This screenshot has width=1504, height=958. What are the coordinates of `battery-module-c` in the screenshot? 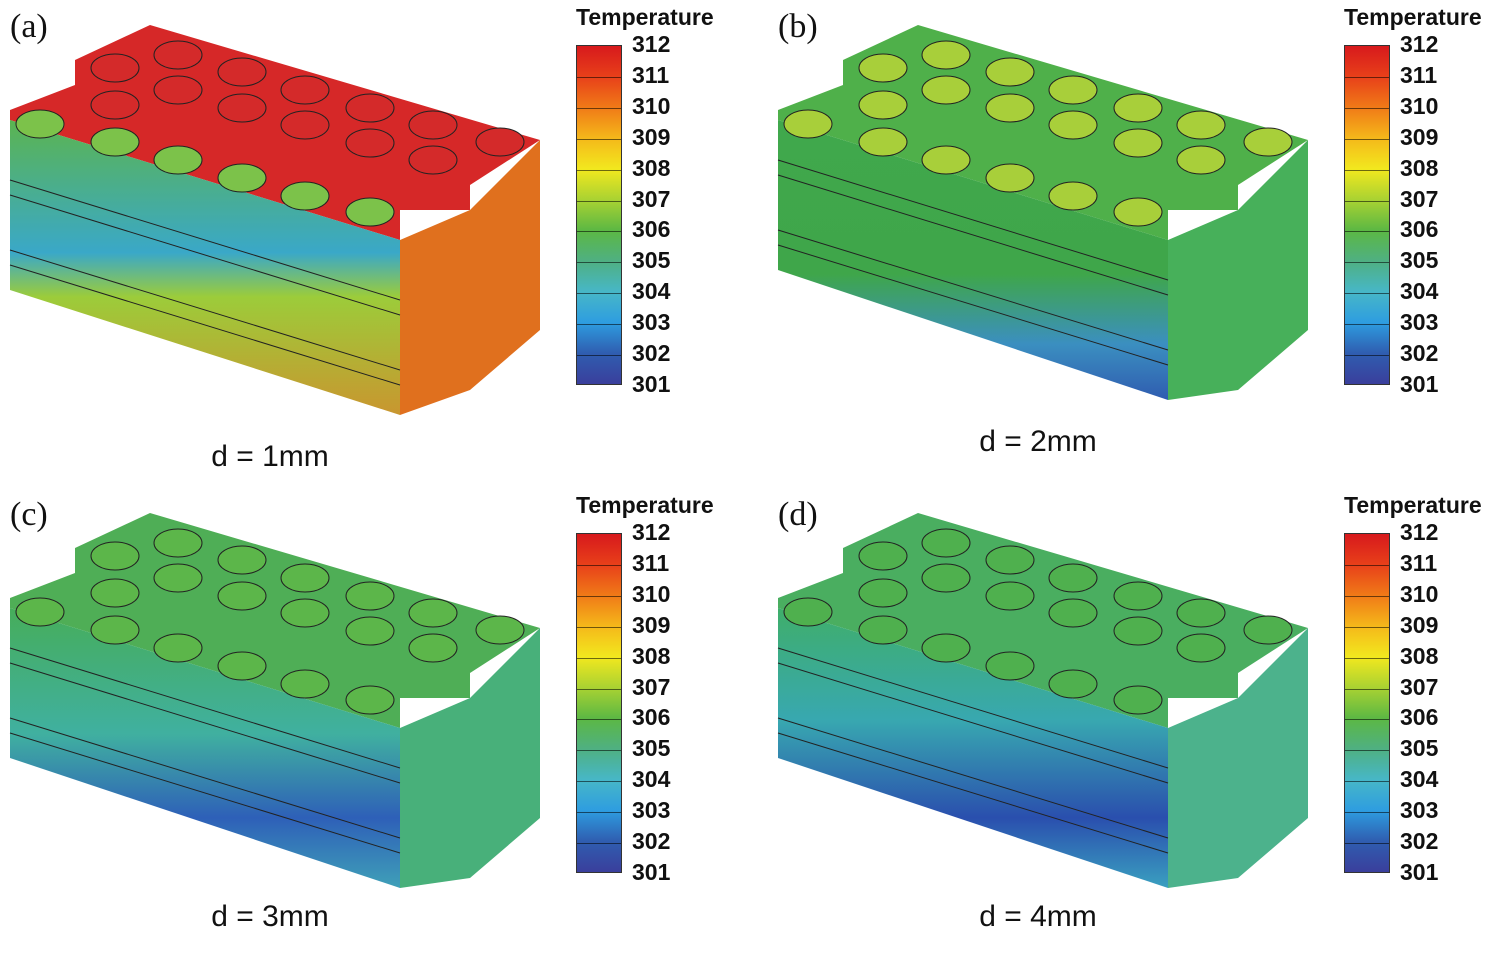 It's located at (274, 700).